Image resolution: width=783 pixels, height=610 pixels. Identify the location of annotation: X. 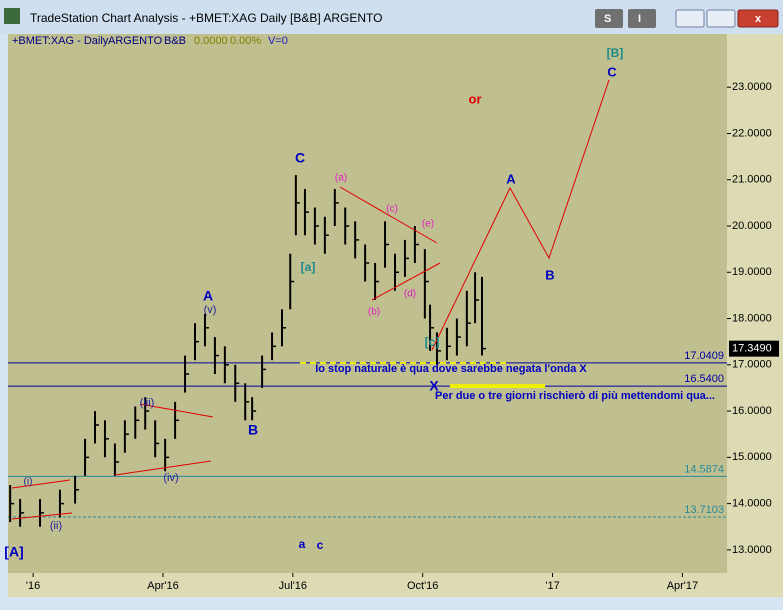
(434, 386).